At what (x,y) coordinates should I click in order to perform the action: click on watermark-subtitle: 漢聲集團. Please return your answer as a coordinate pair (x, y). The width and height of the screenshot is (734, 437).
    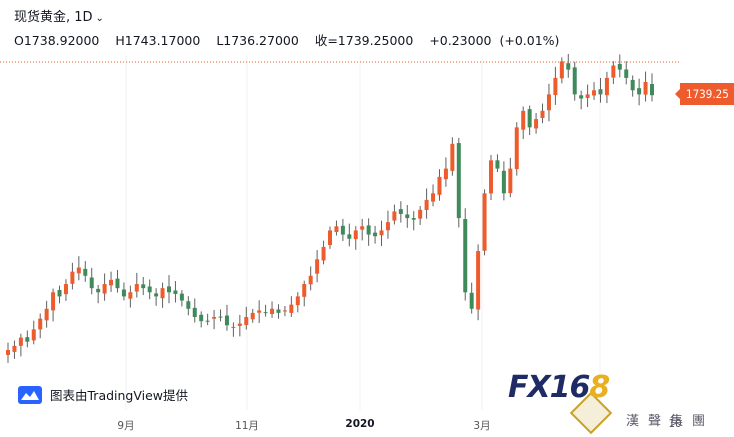
    Looking at the image, I should click on (670, 421).